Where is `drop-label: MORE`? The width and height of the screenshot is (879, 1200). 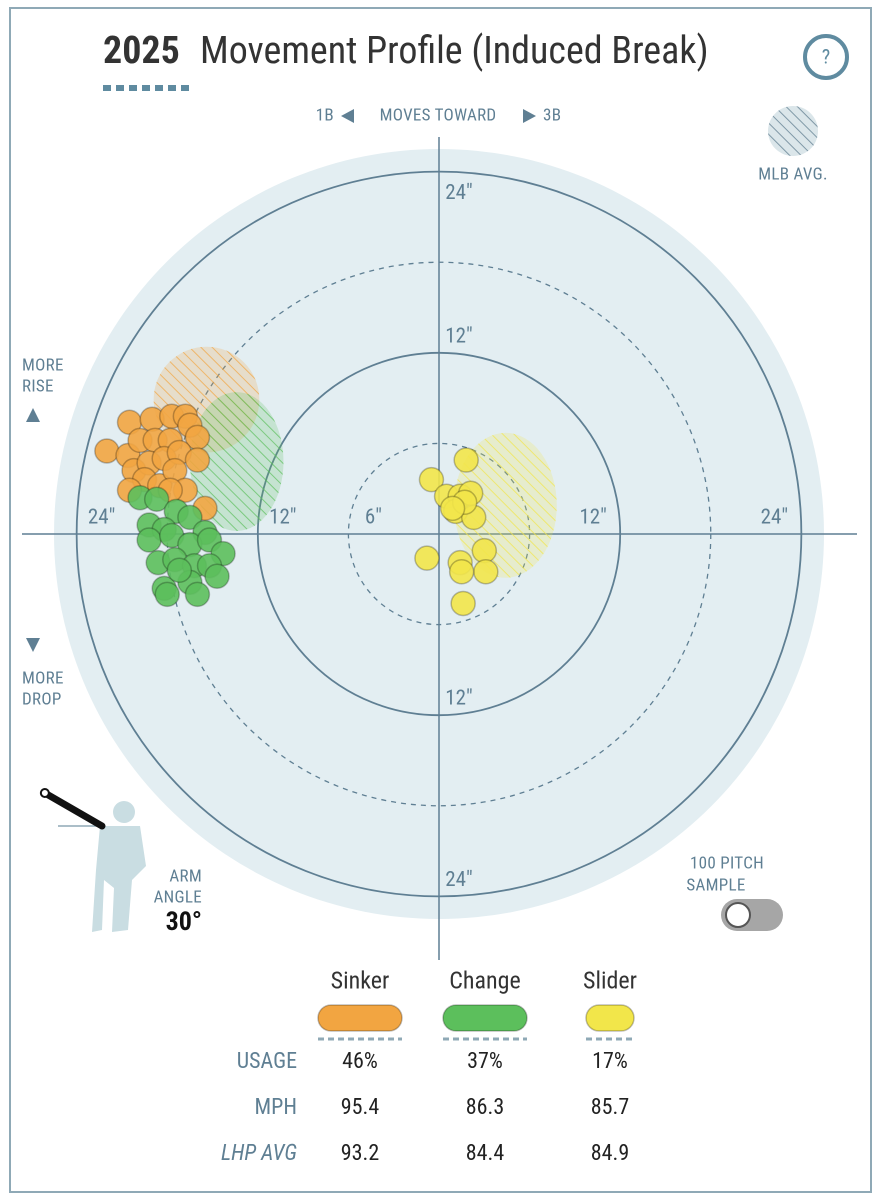 drop-label: MORE is located at coordinates (43, 678).